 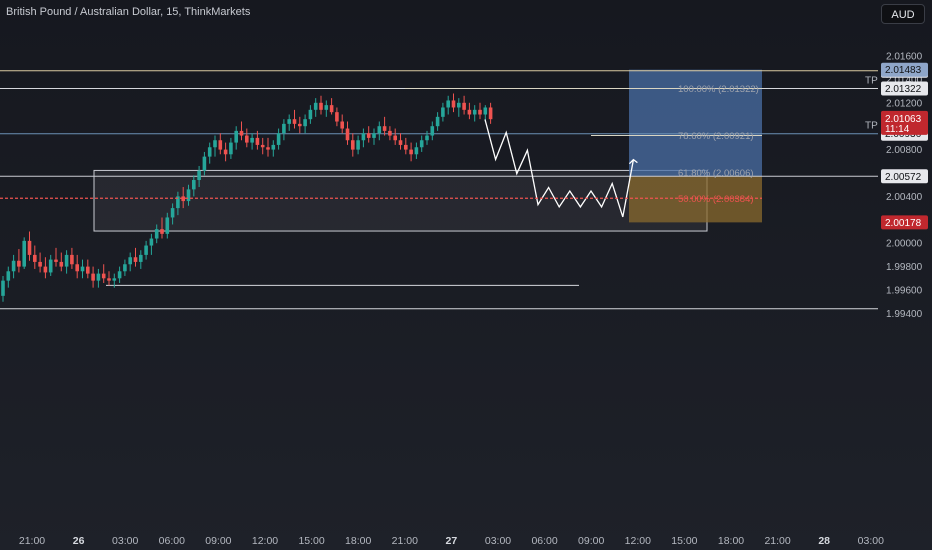 What do you see at coordinates (904, 69) in the screenshot?
I see `target-price-badge` at bounding box center [904, 69].